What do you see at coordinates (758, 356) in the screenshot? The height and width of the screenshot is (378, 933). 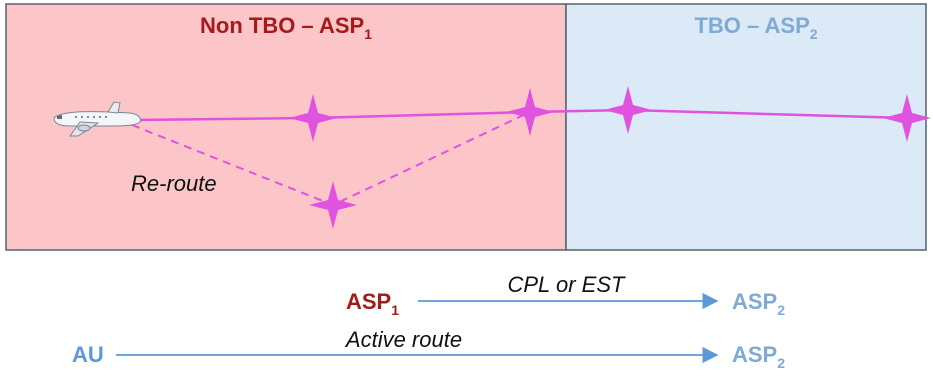 I see `flow-2-target: ASP2` at bounding box center [758, 356].